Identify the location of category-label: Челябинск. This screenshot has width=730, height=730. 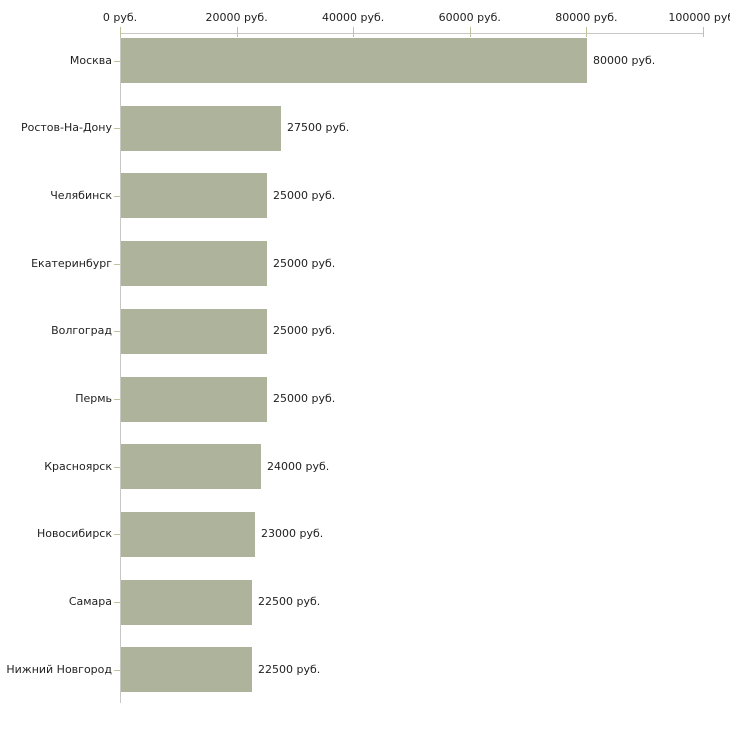
(81, 195).